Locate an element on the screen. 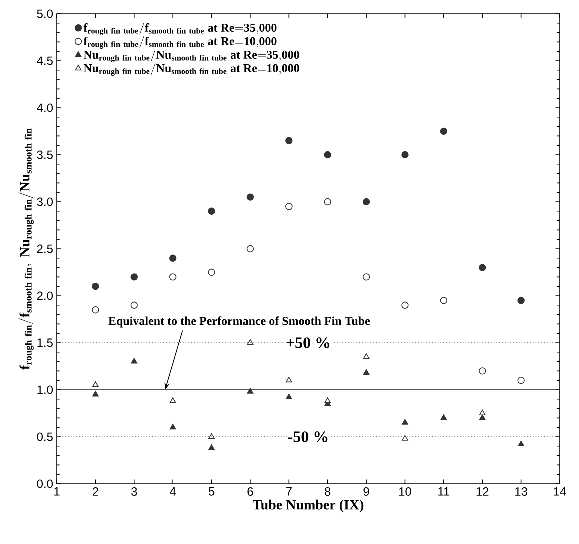 This screenshot has height=544, width=579. x-tick-label: 3 is located at coordinates (135, 492).